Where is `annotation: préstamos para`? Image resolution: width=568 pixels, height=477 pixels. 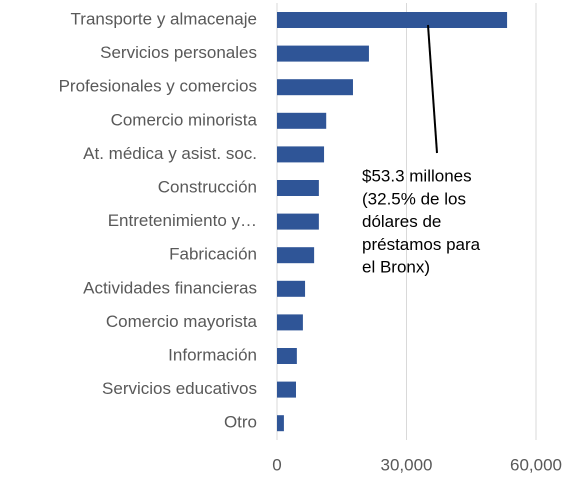 annotation: préstamos para is located at coordinates (421, 244).